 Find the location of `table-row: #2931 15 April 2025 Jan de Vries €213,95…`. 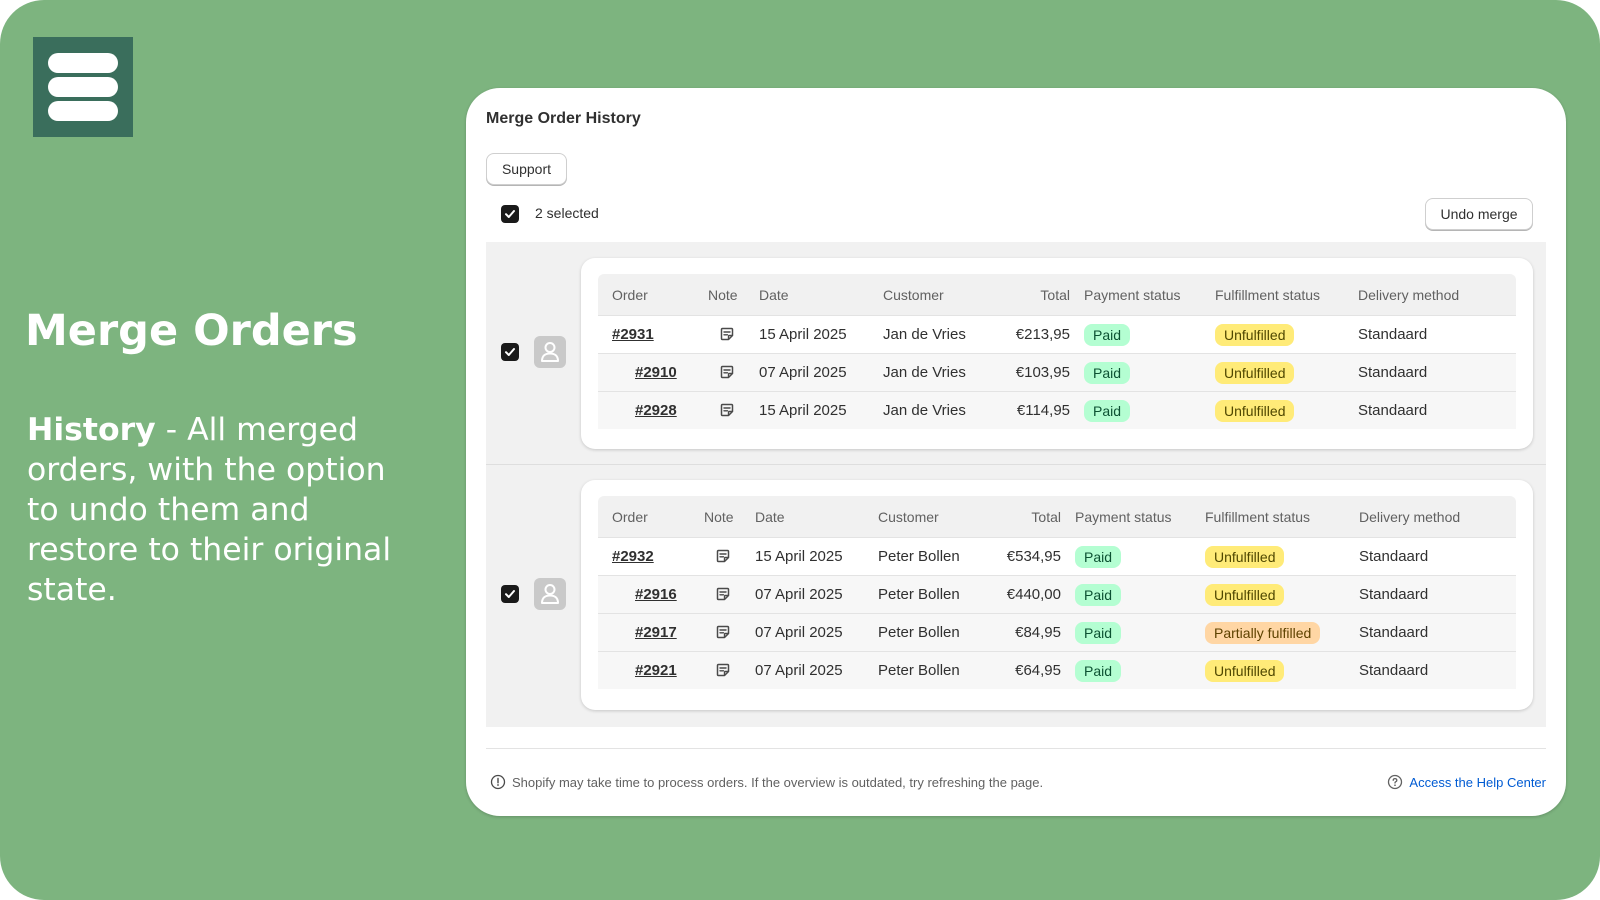

table-row: #2931 15 April 2025 Jan de Vries €213,95… is located at coordinates (1057, 334).